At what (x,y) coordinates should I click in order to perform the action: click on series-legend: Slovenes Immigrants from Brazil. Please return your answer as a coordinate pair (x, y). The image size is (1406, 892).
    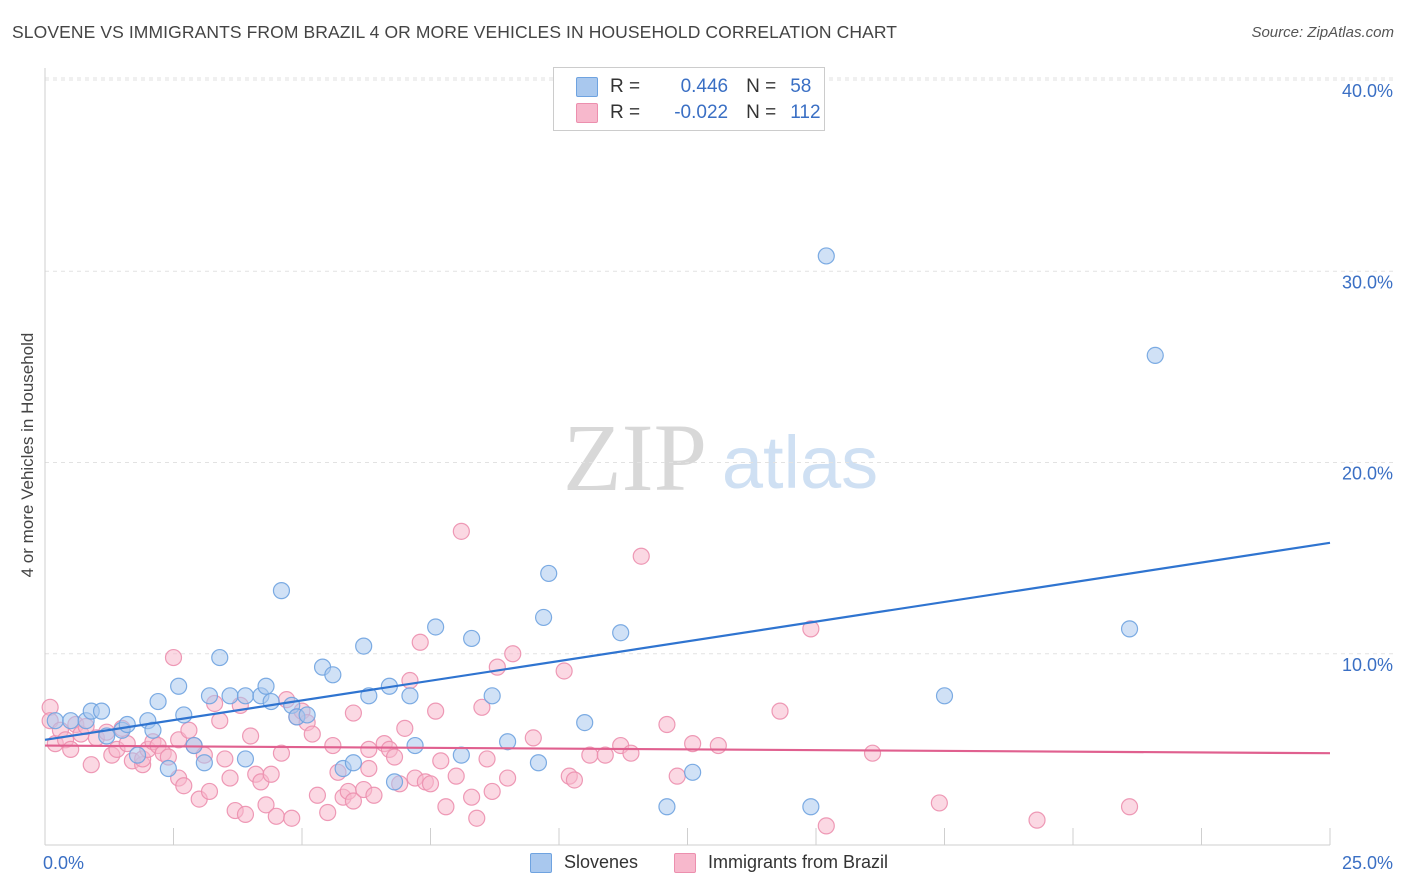
    Looking at the image, I should click on (703, 865).